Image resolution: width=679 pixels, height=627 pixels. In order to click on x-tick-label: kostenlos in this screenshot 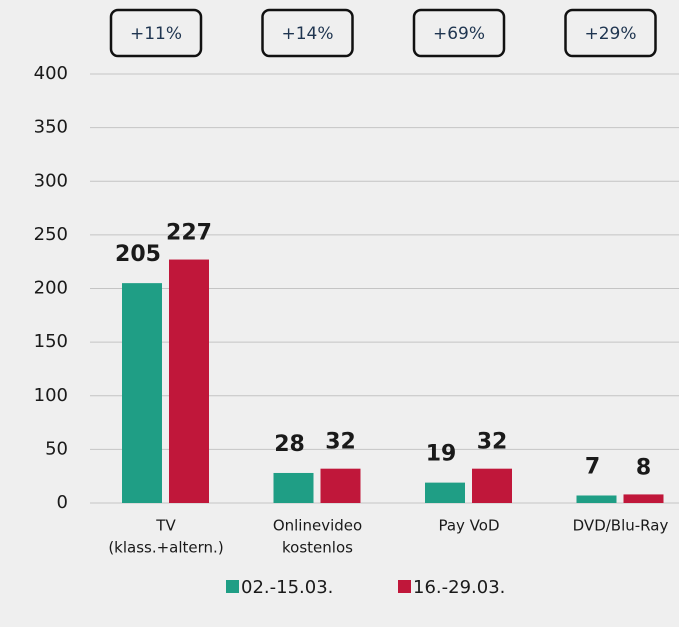, I will do `click(317, 548)`.